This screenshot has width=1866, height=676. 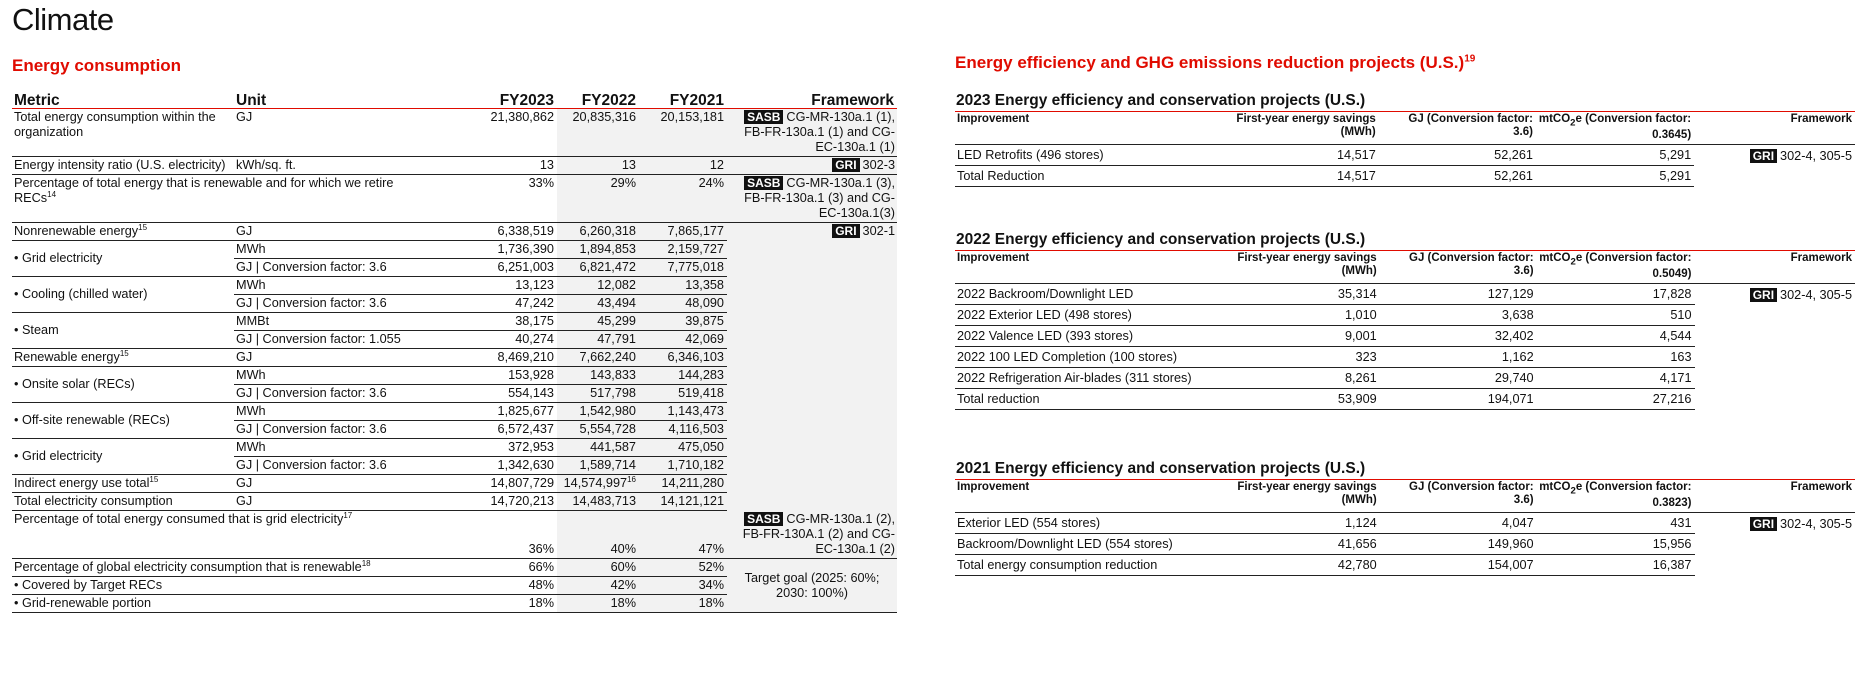 What do you see at coordinates (598, 465) in the screenshot?
I see `value-cell: 1,589,714` at bounding box center [598, 465].